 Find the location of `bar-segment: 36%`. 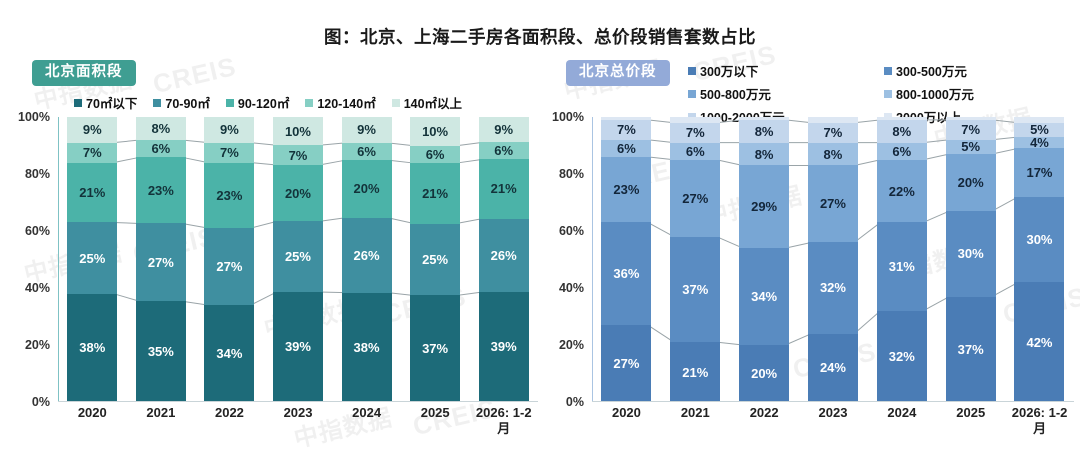

bar-segment: 36% is located at coordinates (626, 274).